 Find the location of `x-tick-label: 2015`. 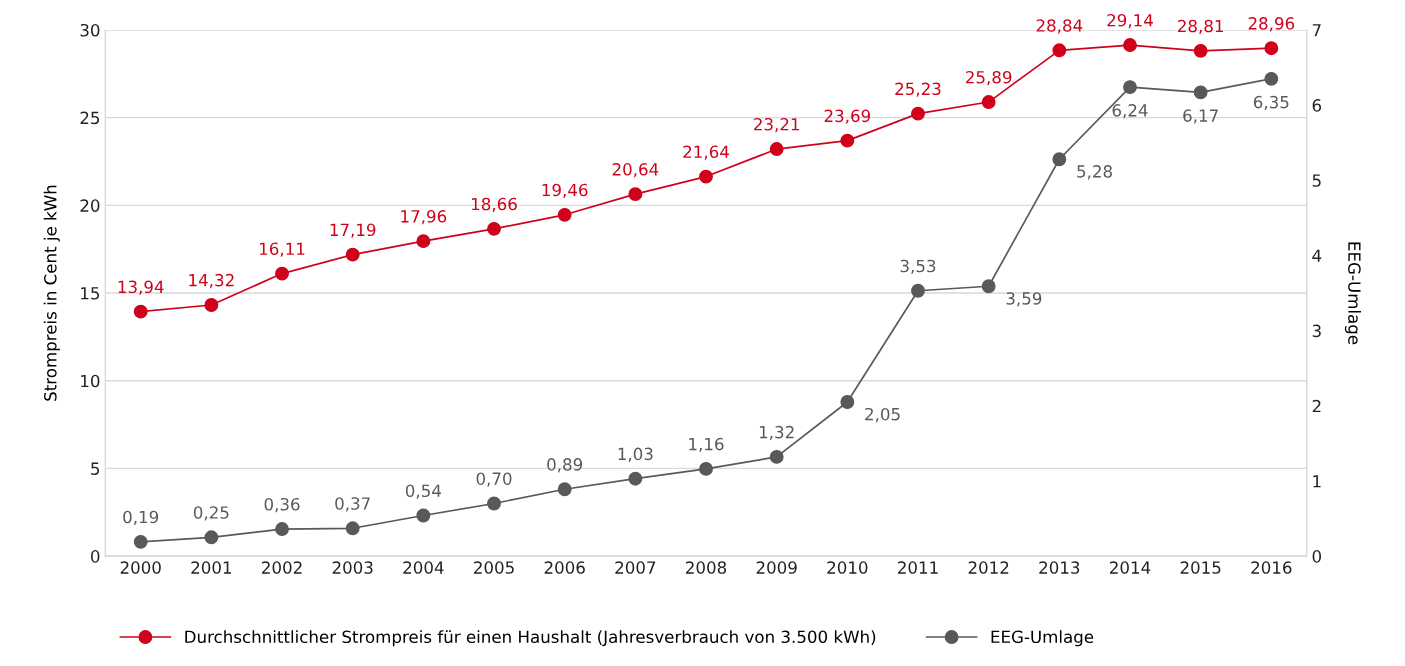

x-tick-label: 2015 is located at coordinates (1200, 567).